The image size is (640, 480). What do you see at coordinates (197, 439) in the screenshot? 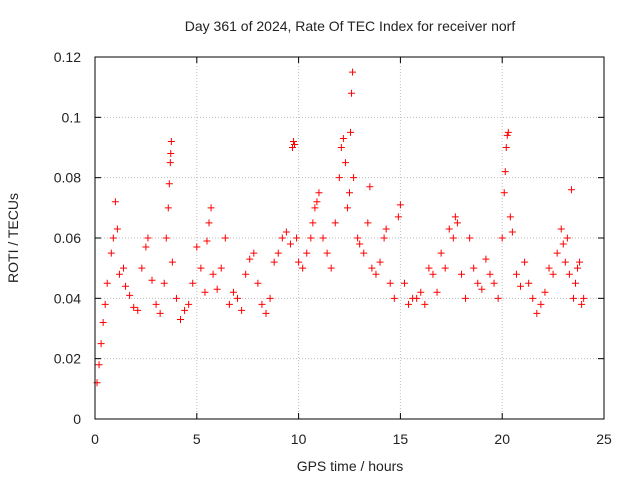
I see `x-tick-label: 5` at bounding box center [197, 439].